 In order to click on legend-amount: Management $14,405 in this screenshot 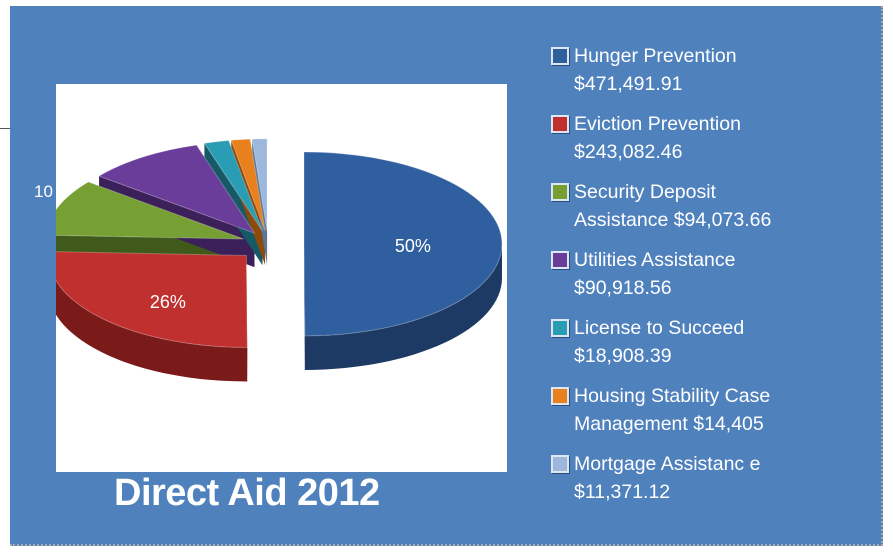, I will do `click(669, 424)`.